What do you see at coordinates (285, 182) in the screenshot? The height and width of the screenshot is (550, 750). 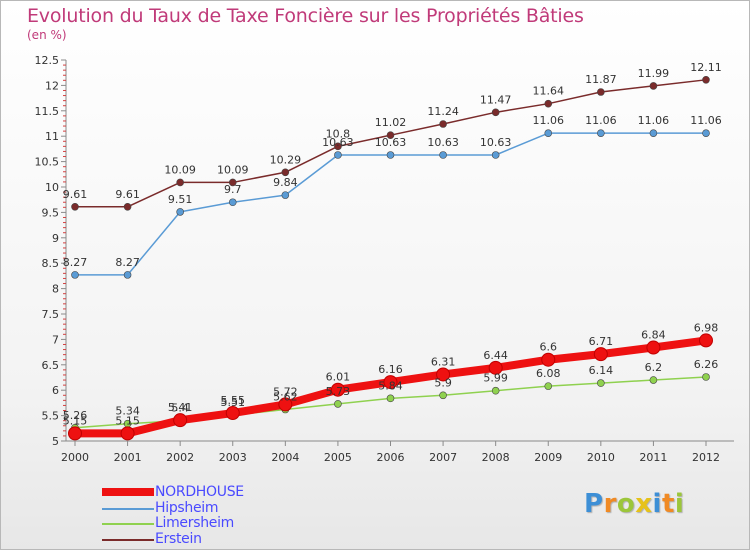 I see `data-label: 9.84` at bounding box center [285, 182].